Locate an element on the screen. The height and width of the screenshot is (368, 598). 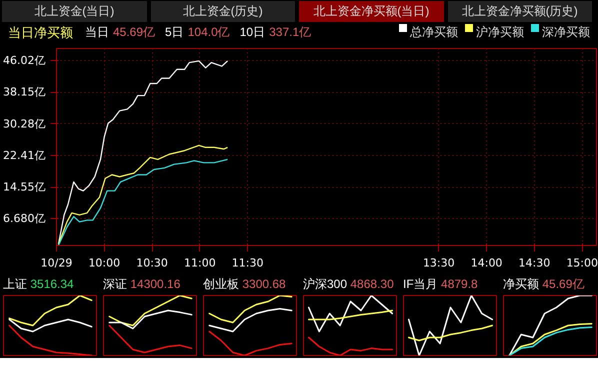
x-tick-label: 13:30 is located at coordinates (438, 263).